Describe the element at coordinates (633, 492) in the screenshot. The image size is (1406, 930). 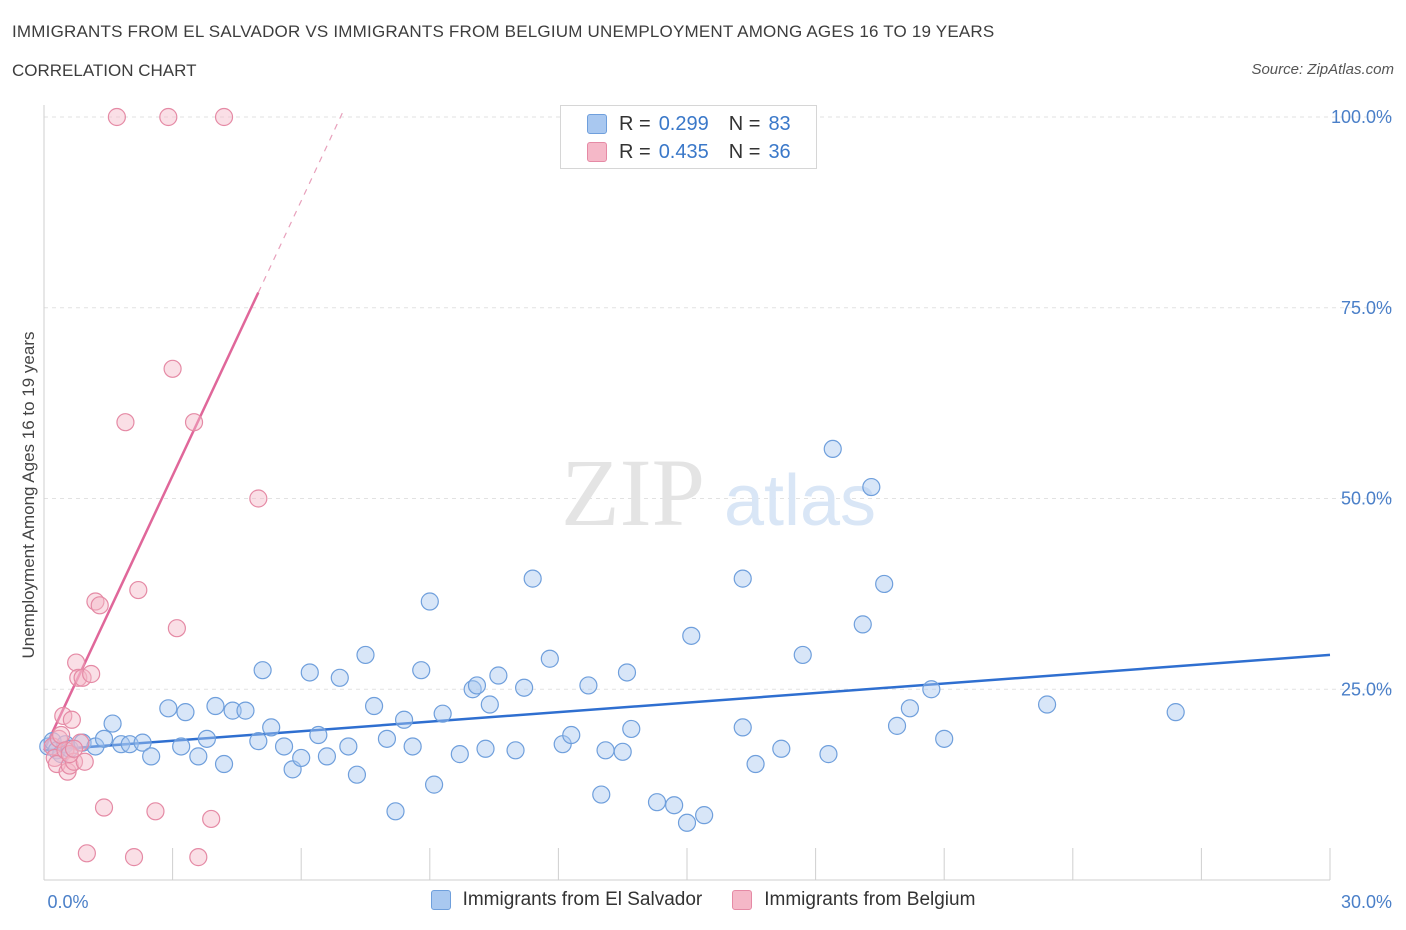
I see `watermark-zip: ZIP` at that location.